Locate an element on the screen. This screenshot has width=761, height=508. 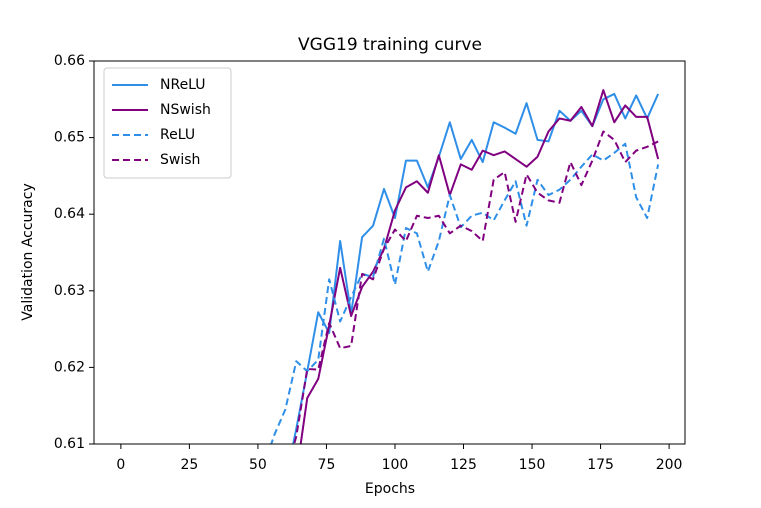
y-axis-label: Validation Accuracy is located at coordinates (28, 252).